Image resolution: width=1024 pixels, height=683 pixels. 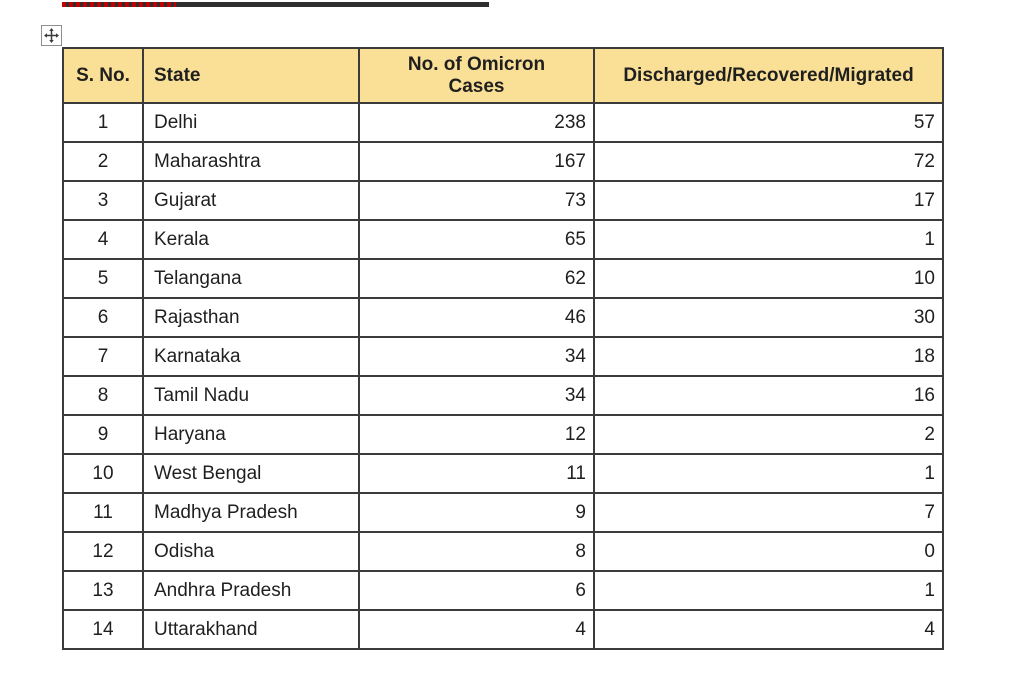 What do you see at coordinates (251, 395) in the screenshot?
I see `cell-state: Tamil Nadu` at bounding box center [251, 395].